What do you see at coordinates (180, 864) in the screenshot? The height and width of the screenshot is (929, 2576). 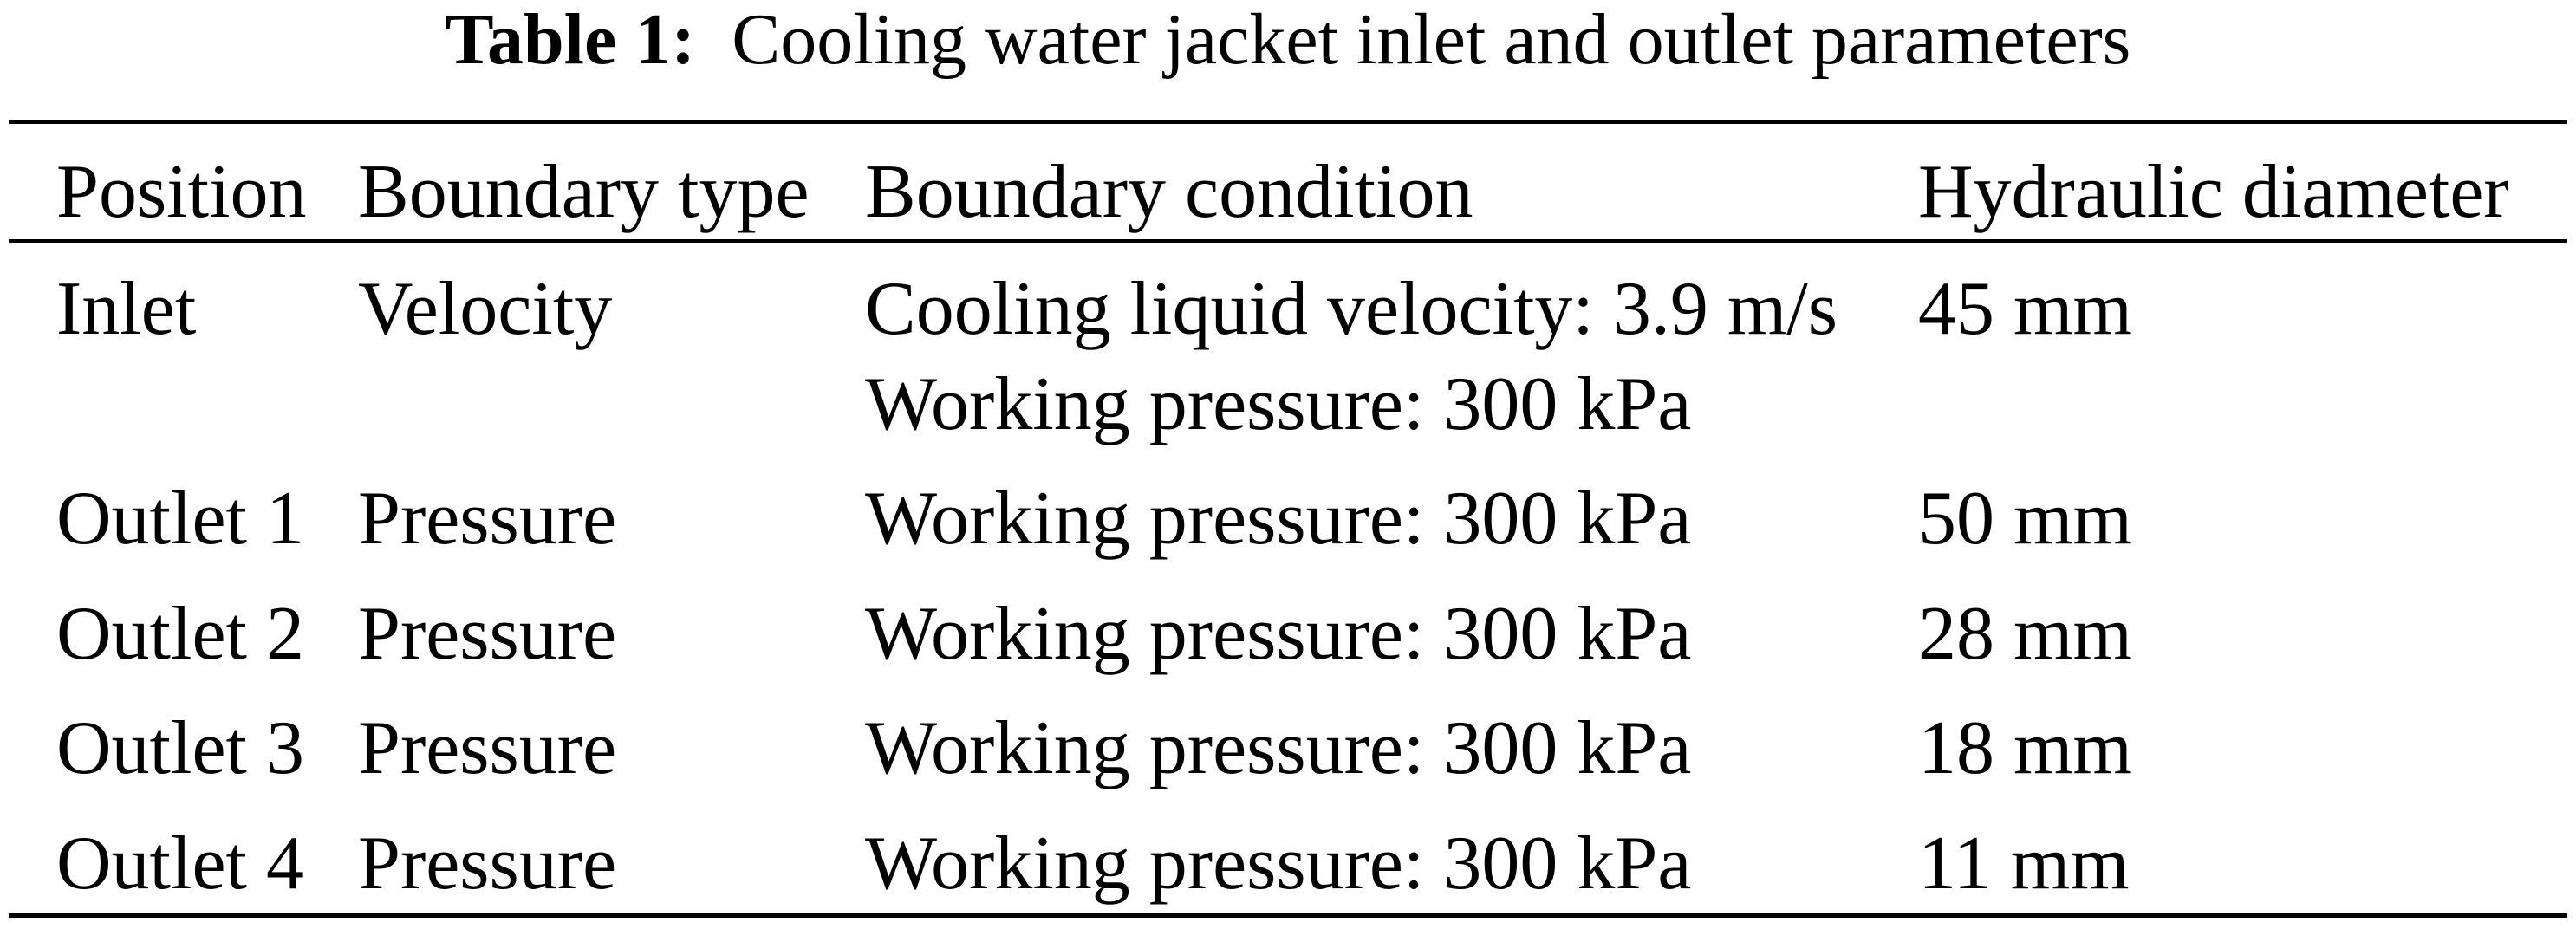 I see `cell-position: Outlet 4` at bounding box center [180, 864].